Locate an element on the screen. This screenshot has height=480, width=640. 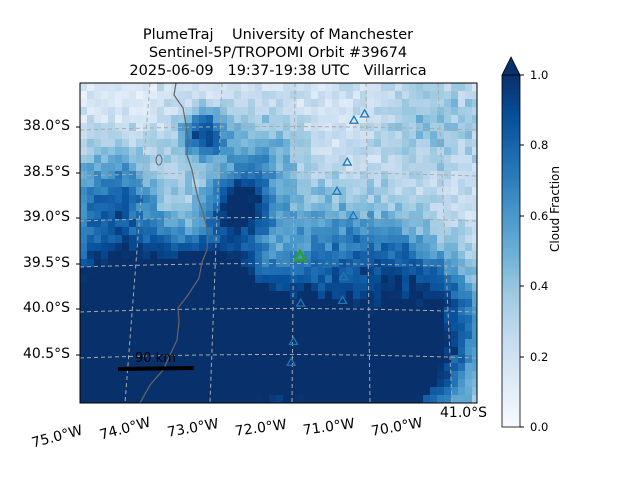
volcano-marker is located at coordinates (293, 341).